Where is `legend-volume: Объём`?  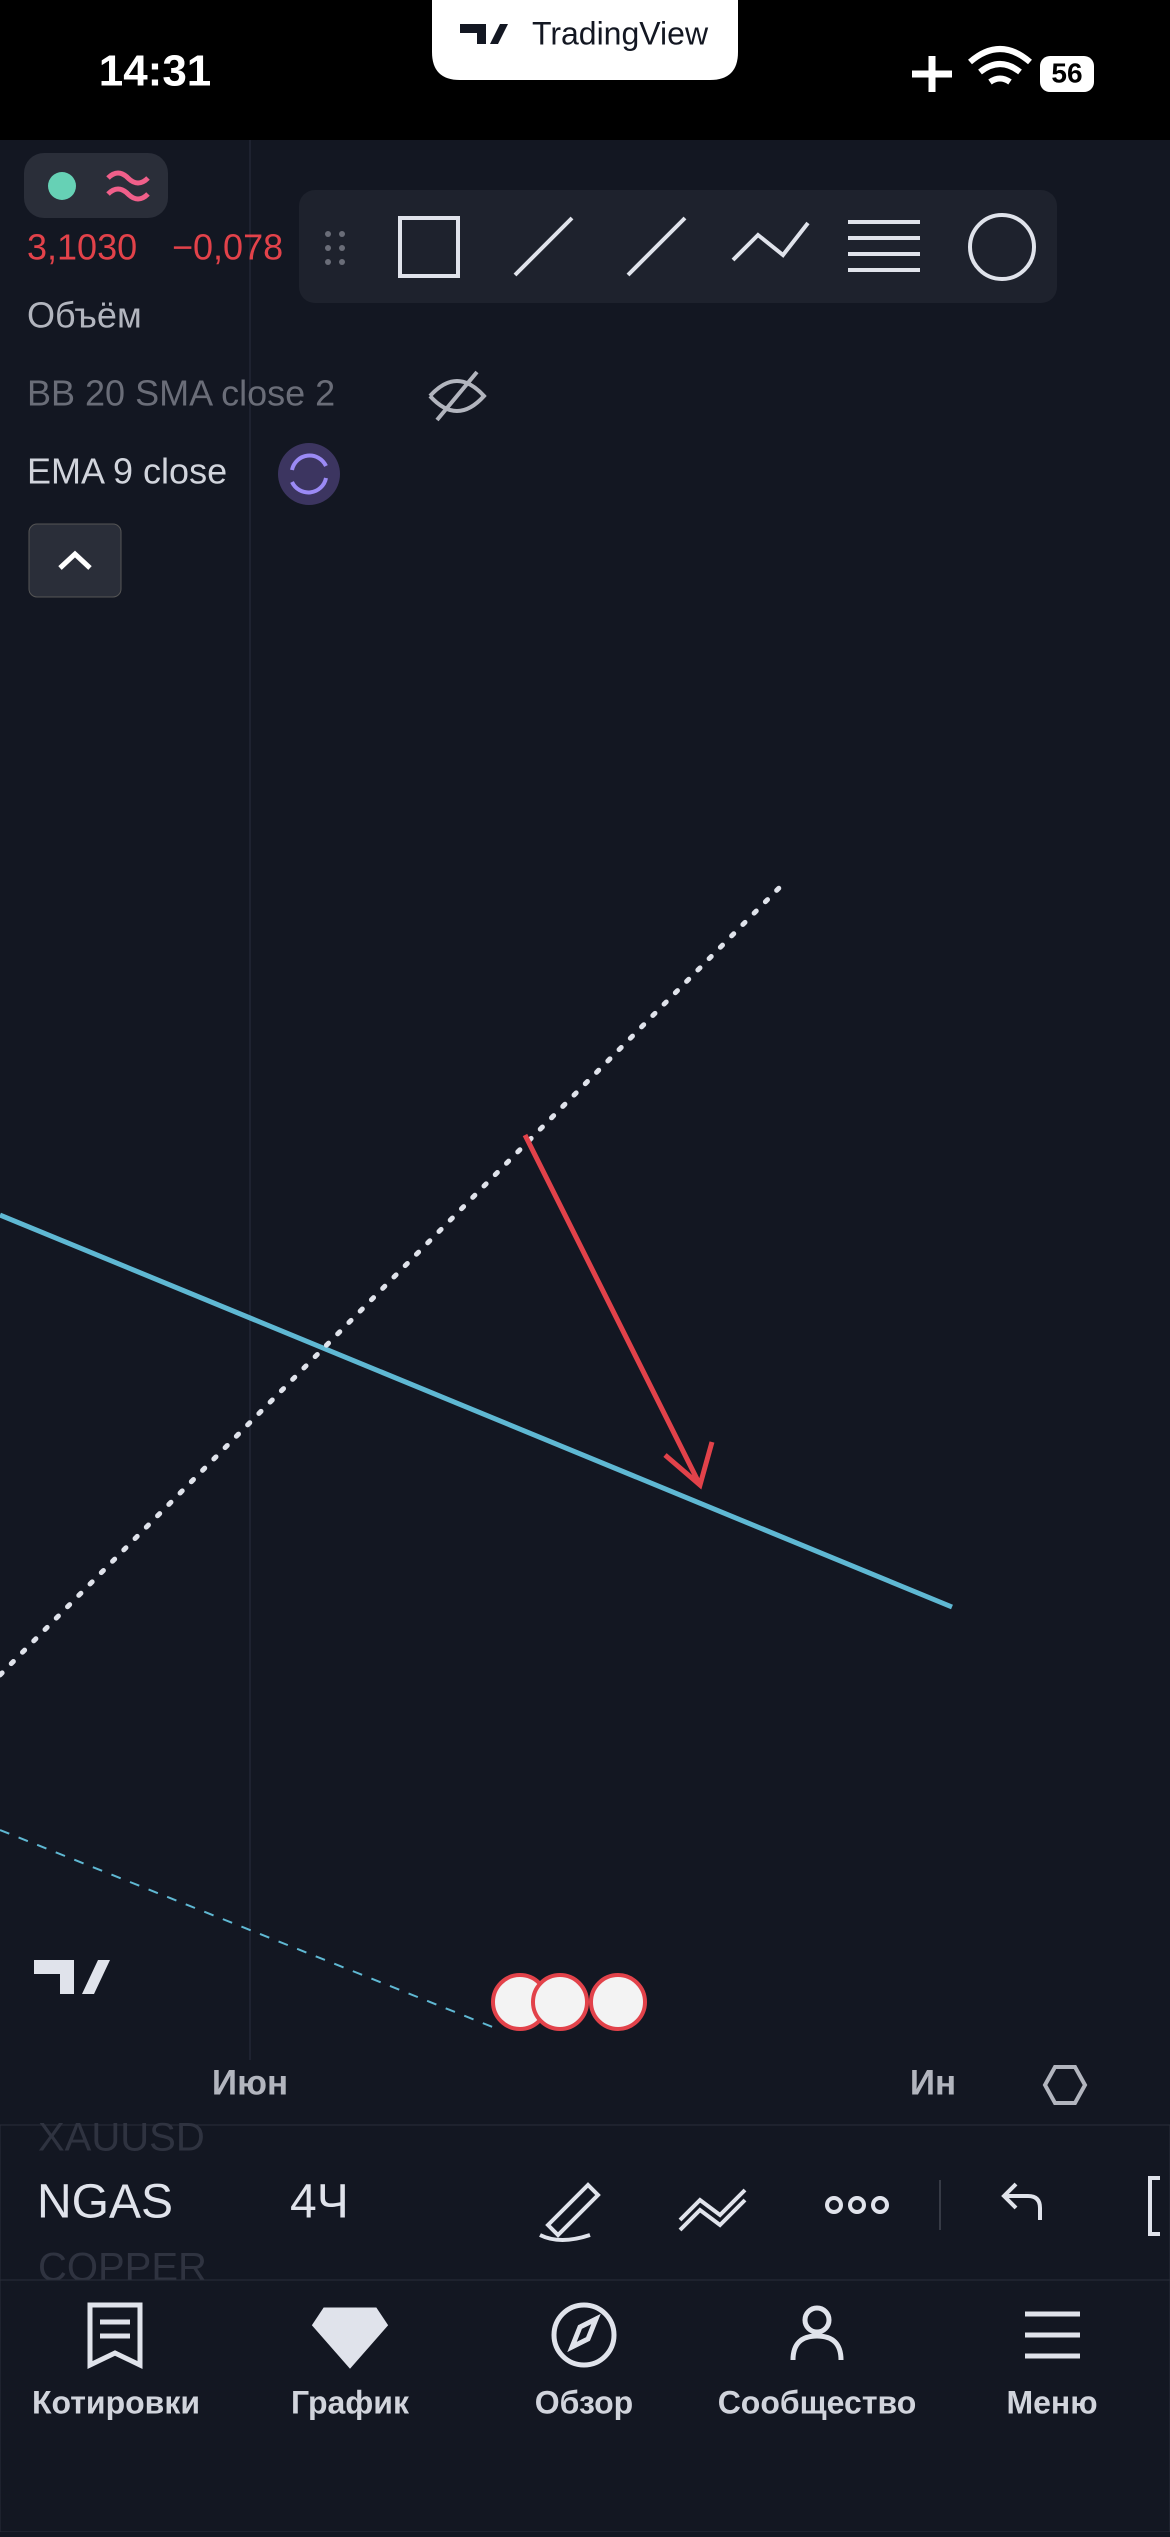
legend-volume: Объём is located at coordinates (84, 315).